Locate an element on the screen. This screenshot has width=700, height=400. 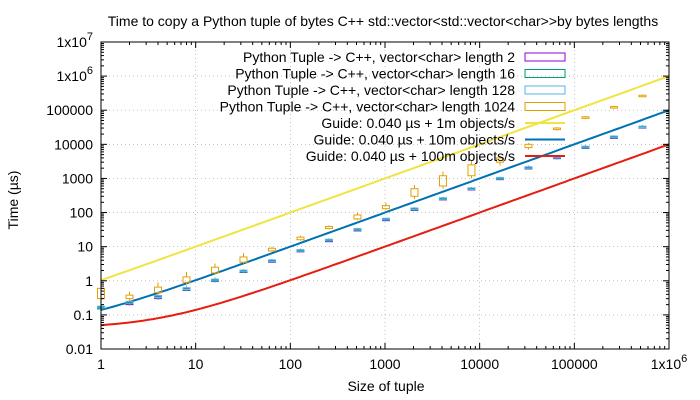
y-tick-label: 100 is located at coordinates (82, 213).